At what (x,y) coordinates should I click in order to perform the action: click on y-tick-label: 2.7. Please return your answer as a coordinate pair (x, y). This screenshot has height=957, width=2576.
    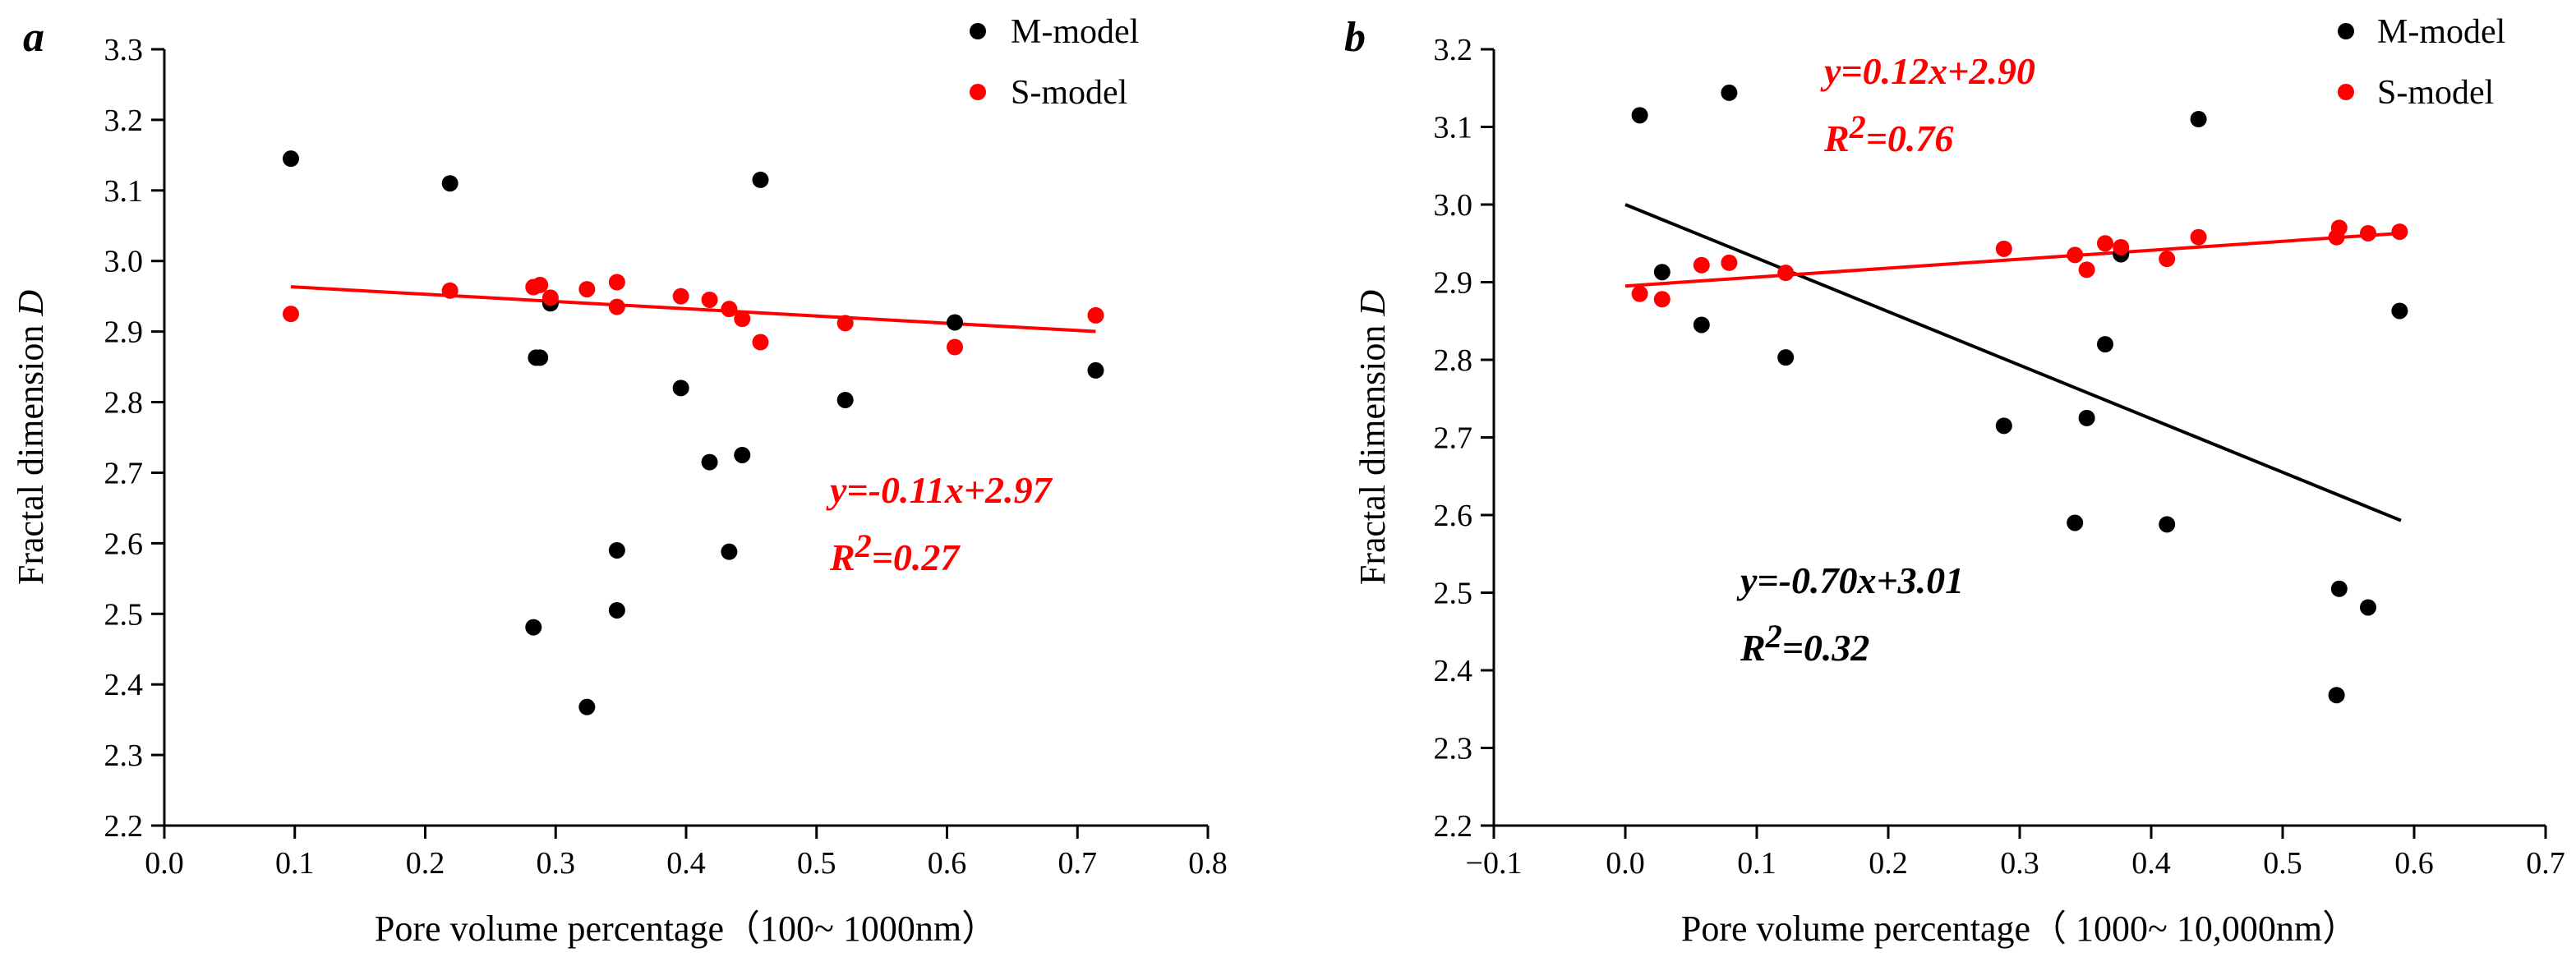
    Looking at the image, I should click on (1453, 439).